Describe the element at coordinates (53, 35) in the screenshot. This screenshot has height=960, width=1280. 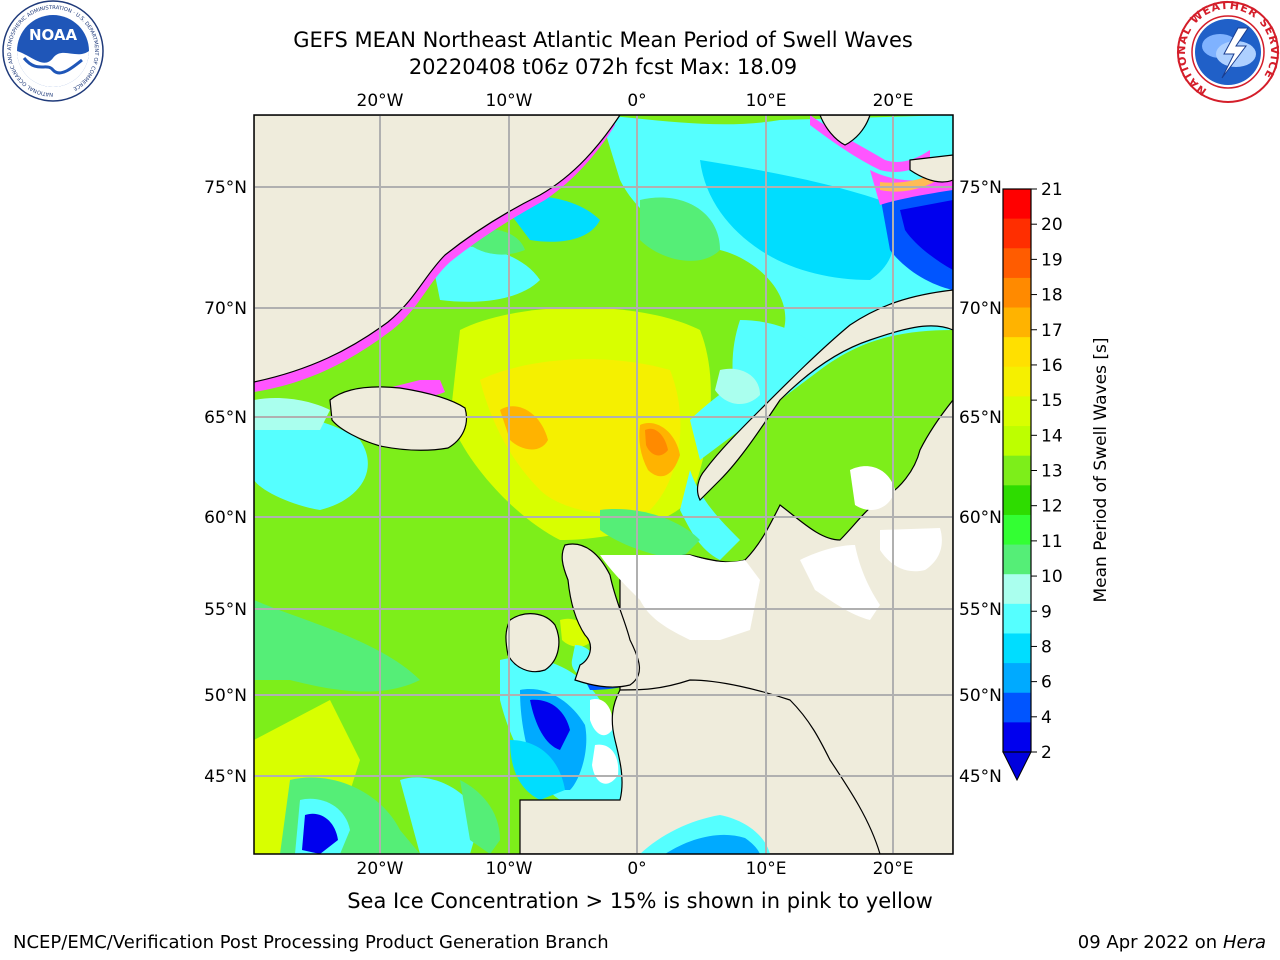
I see `noaa-logo-text: NOAA` at that location.